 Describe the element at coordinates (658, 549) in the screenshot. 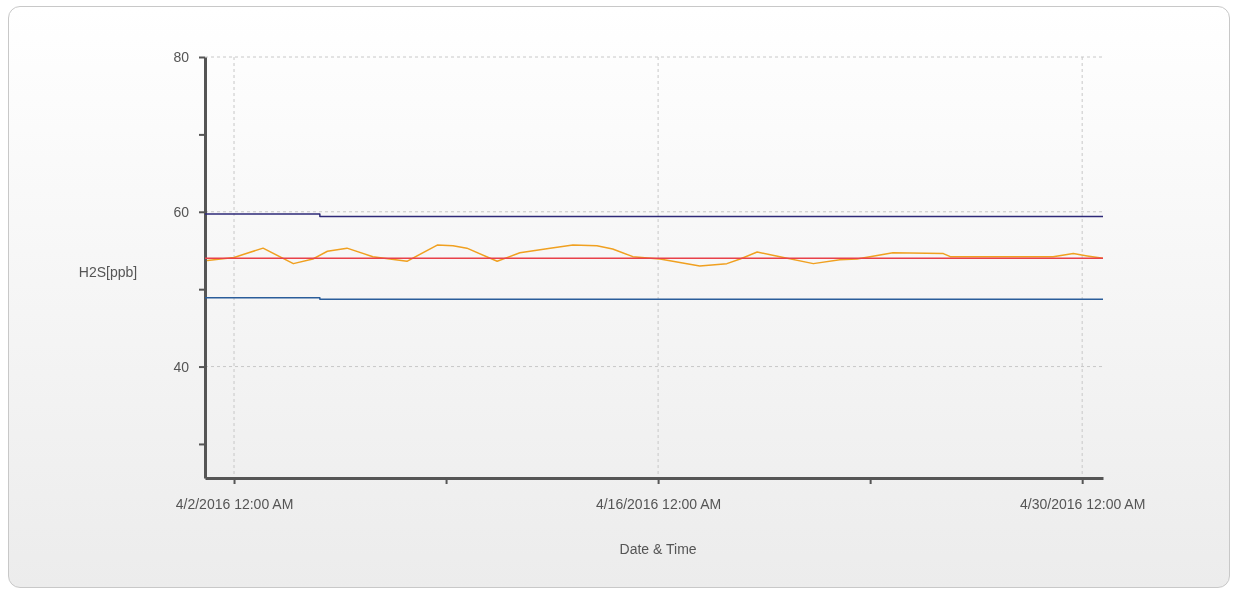

I see `x-axis-title: Date & Time` at that location.